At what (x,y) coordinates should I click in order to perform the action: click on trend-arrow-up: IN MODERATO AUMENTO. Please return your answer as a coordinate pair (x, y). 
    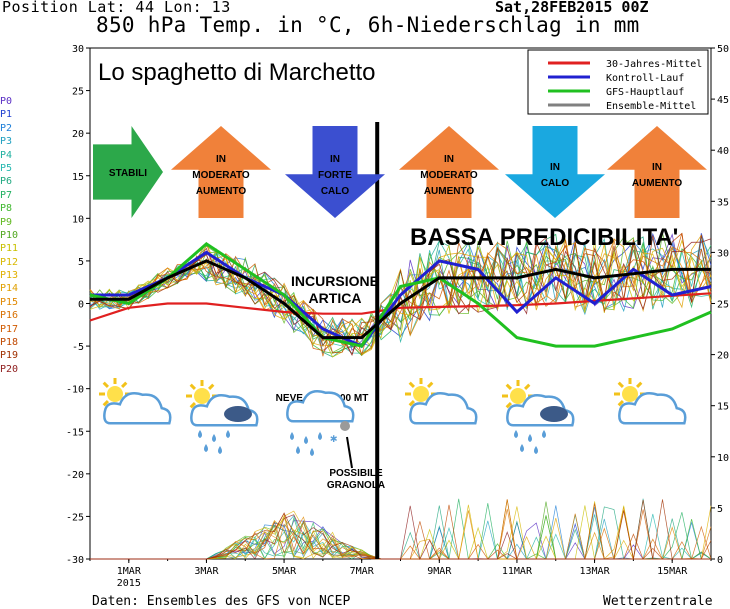
    Looking at the image, I should click on (221, 172).